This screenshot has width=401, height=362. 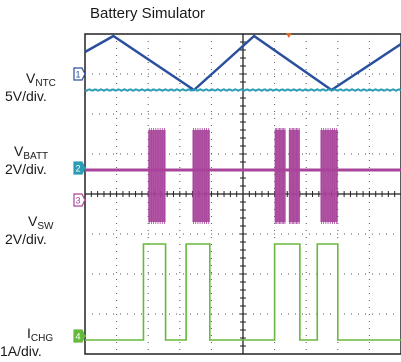 I want to click on channel-2-marker-shape, so click(x=79, y=168).